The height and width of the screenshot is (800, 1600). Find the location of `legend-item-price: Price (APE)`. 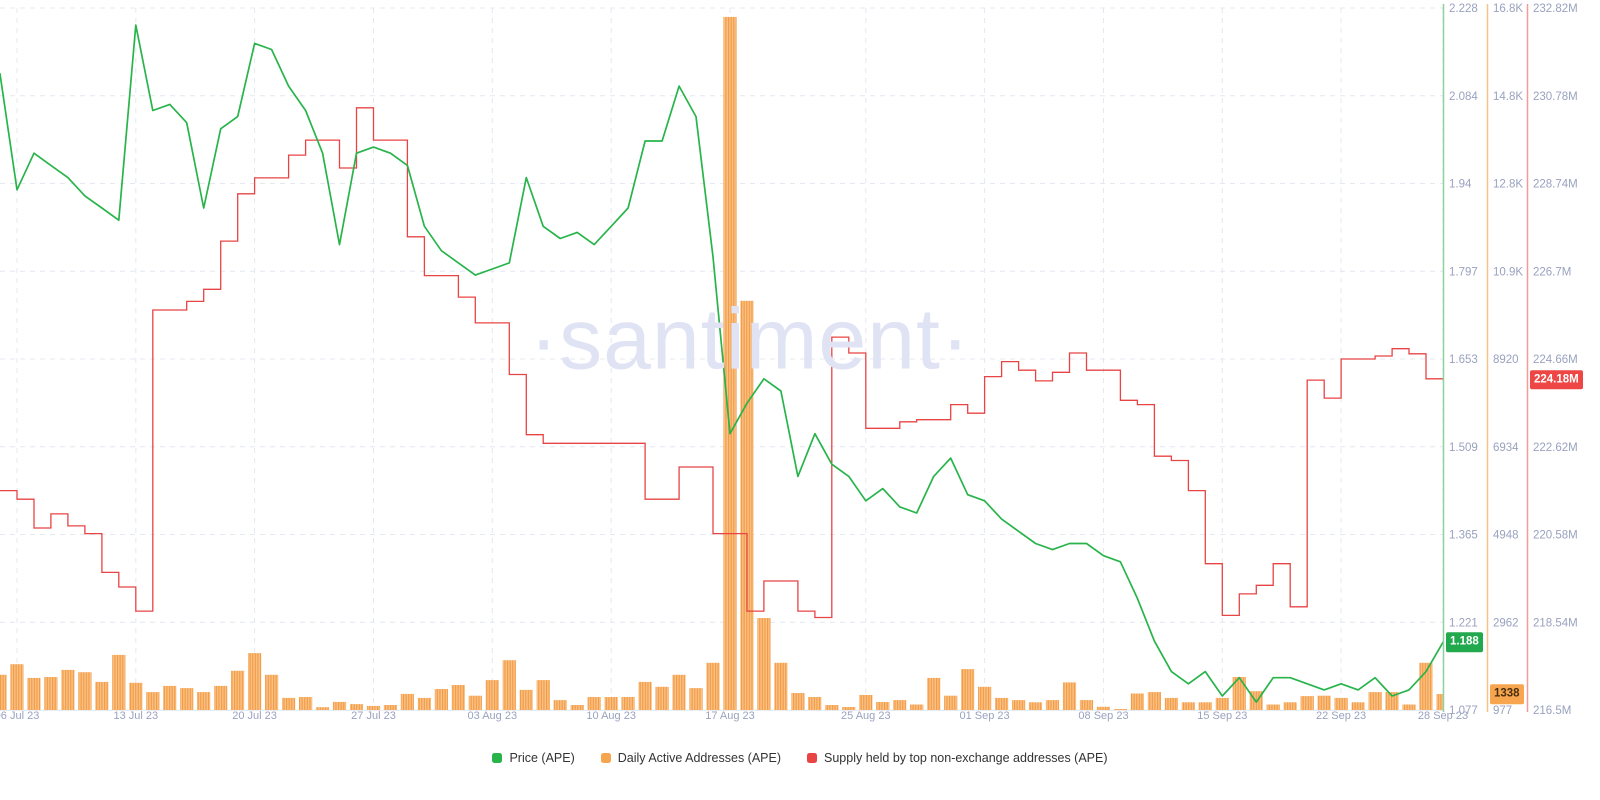

legend-item-price: Price (APE) is located at coordinates (533, 758).